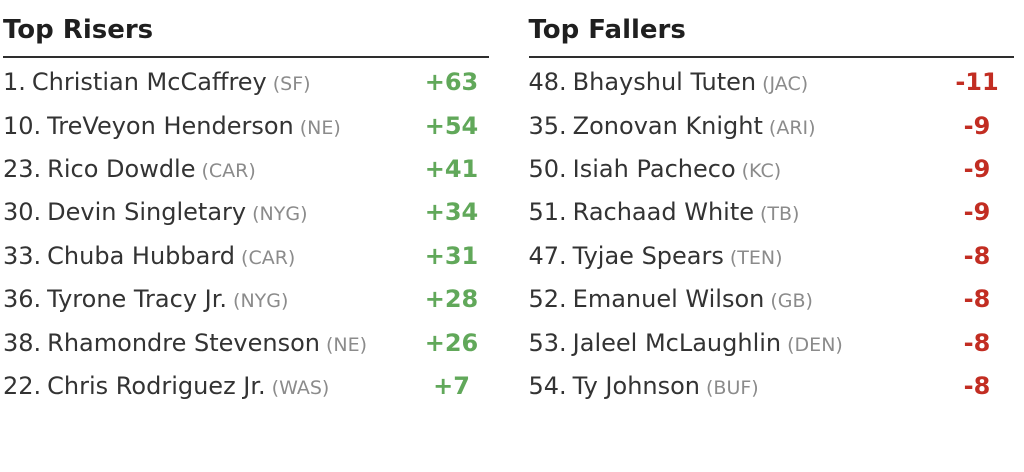 This screenshot has width=1024, height=472. I want to click on player-rank: 47., so click(547, 255).